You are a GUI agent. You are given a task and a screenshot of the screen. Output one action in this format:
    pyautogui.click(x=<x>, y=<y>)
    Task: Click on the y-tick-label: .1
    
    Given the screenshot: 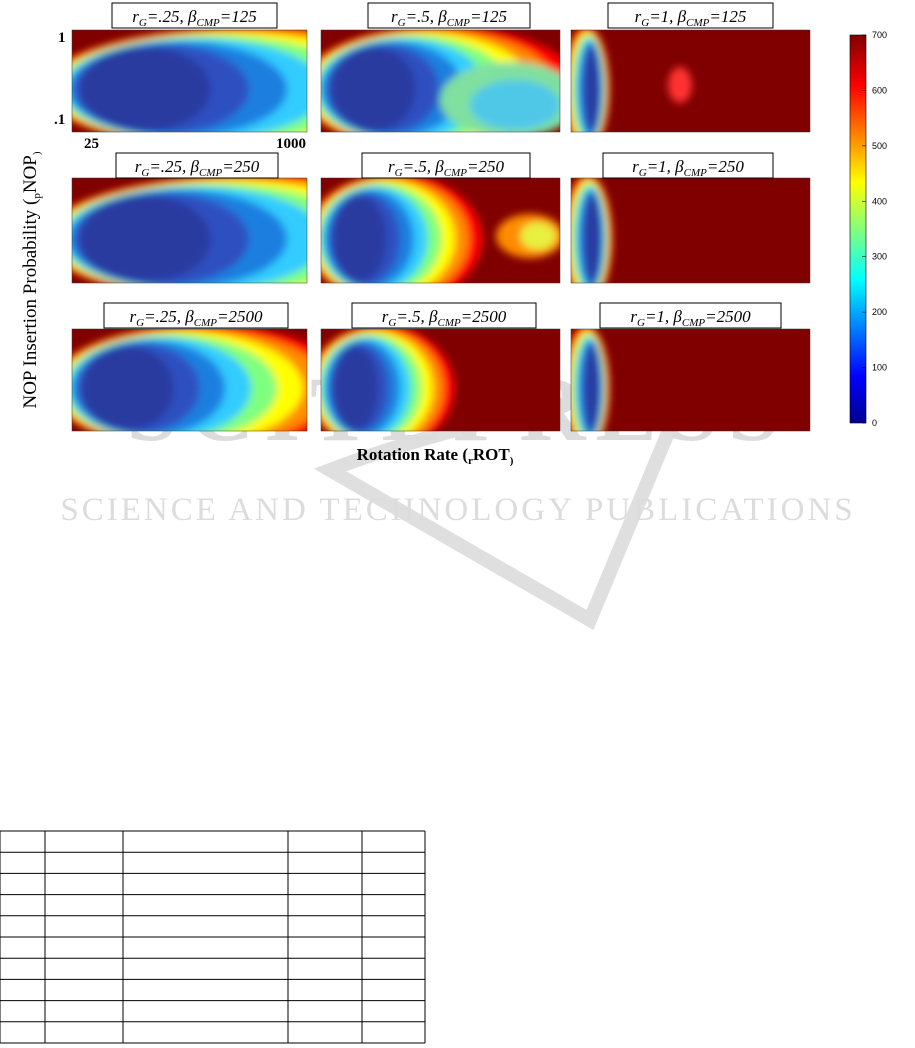 What is the action you would take?
    pyautogui.click(x=59, y=120)
    